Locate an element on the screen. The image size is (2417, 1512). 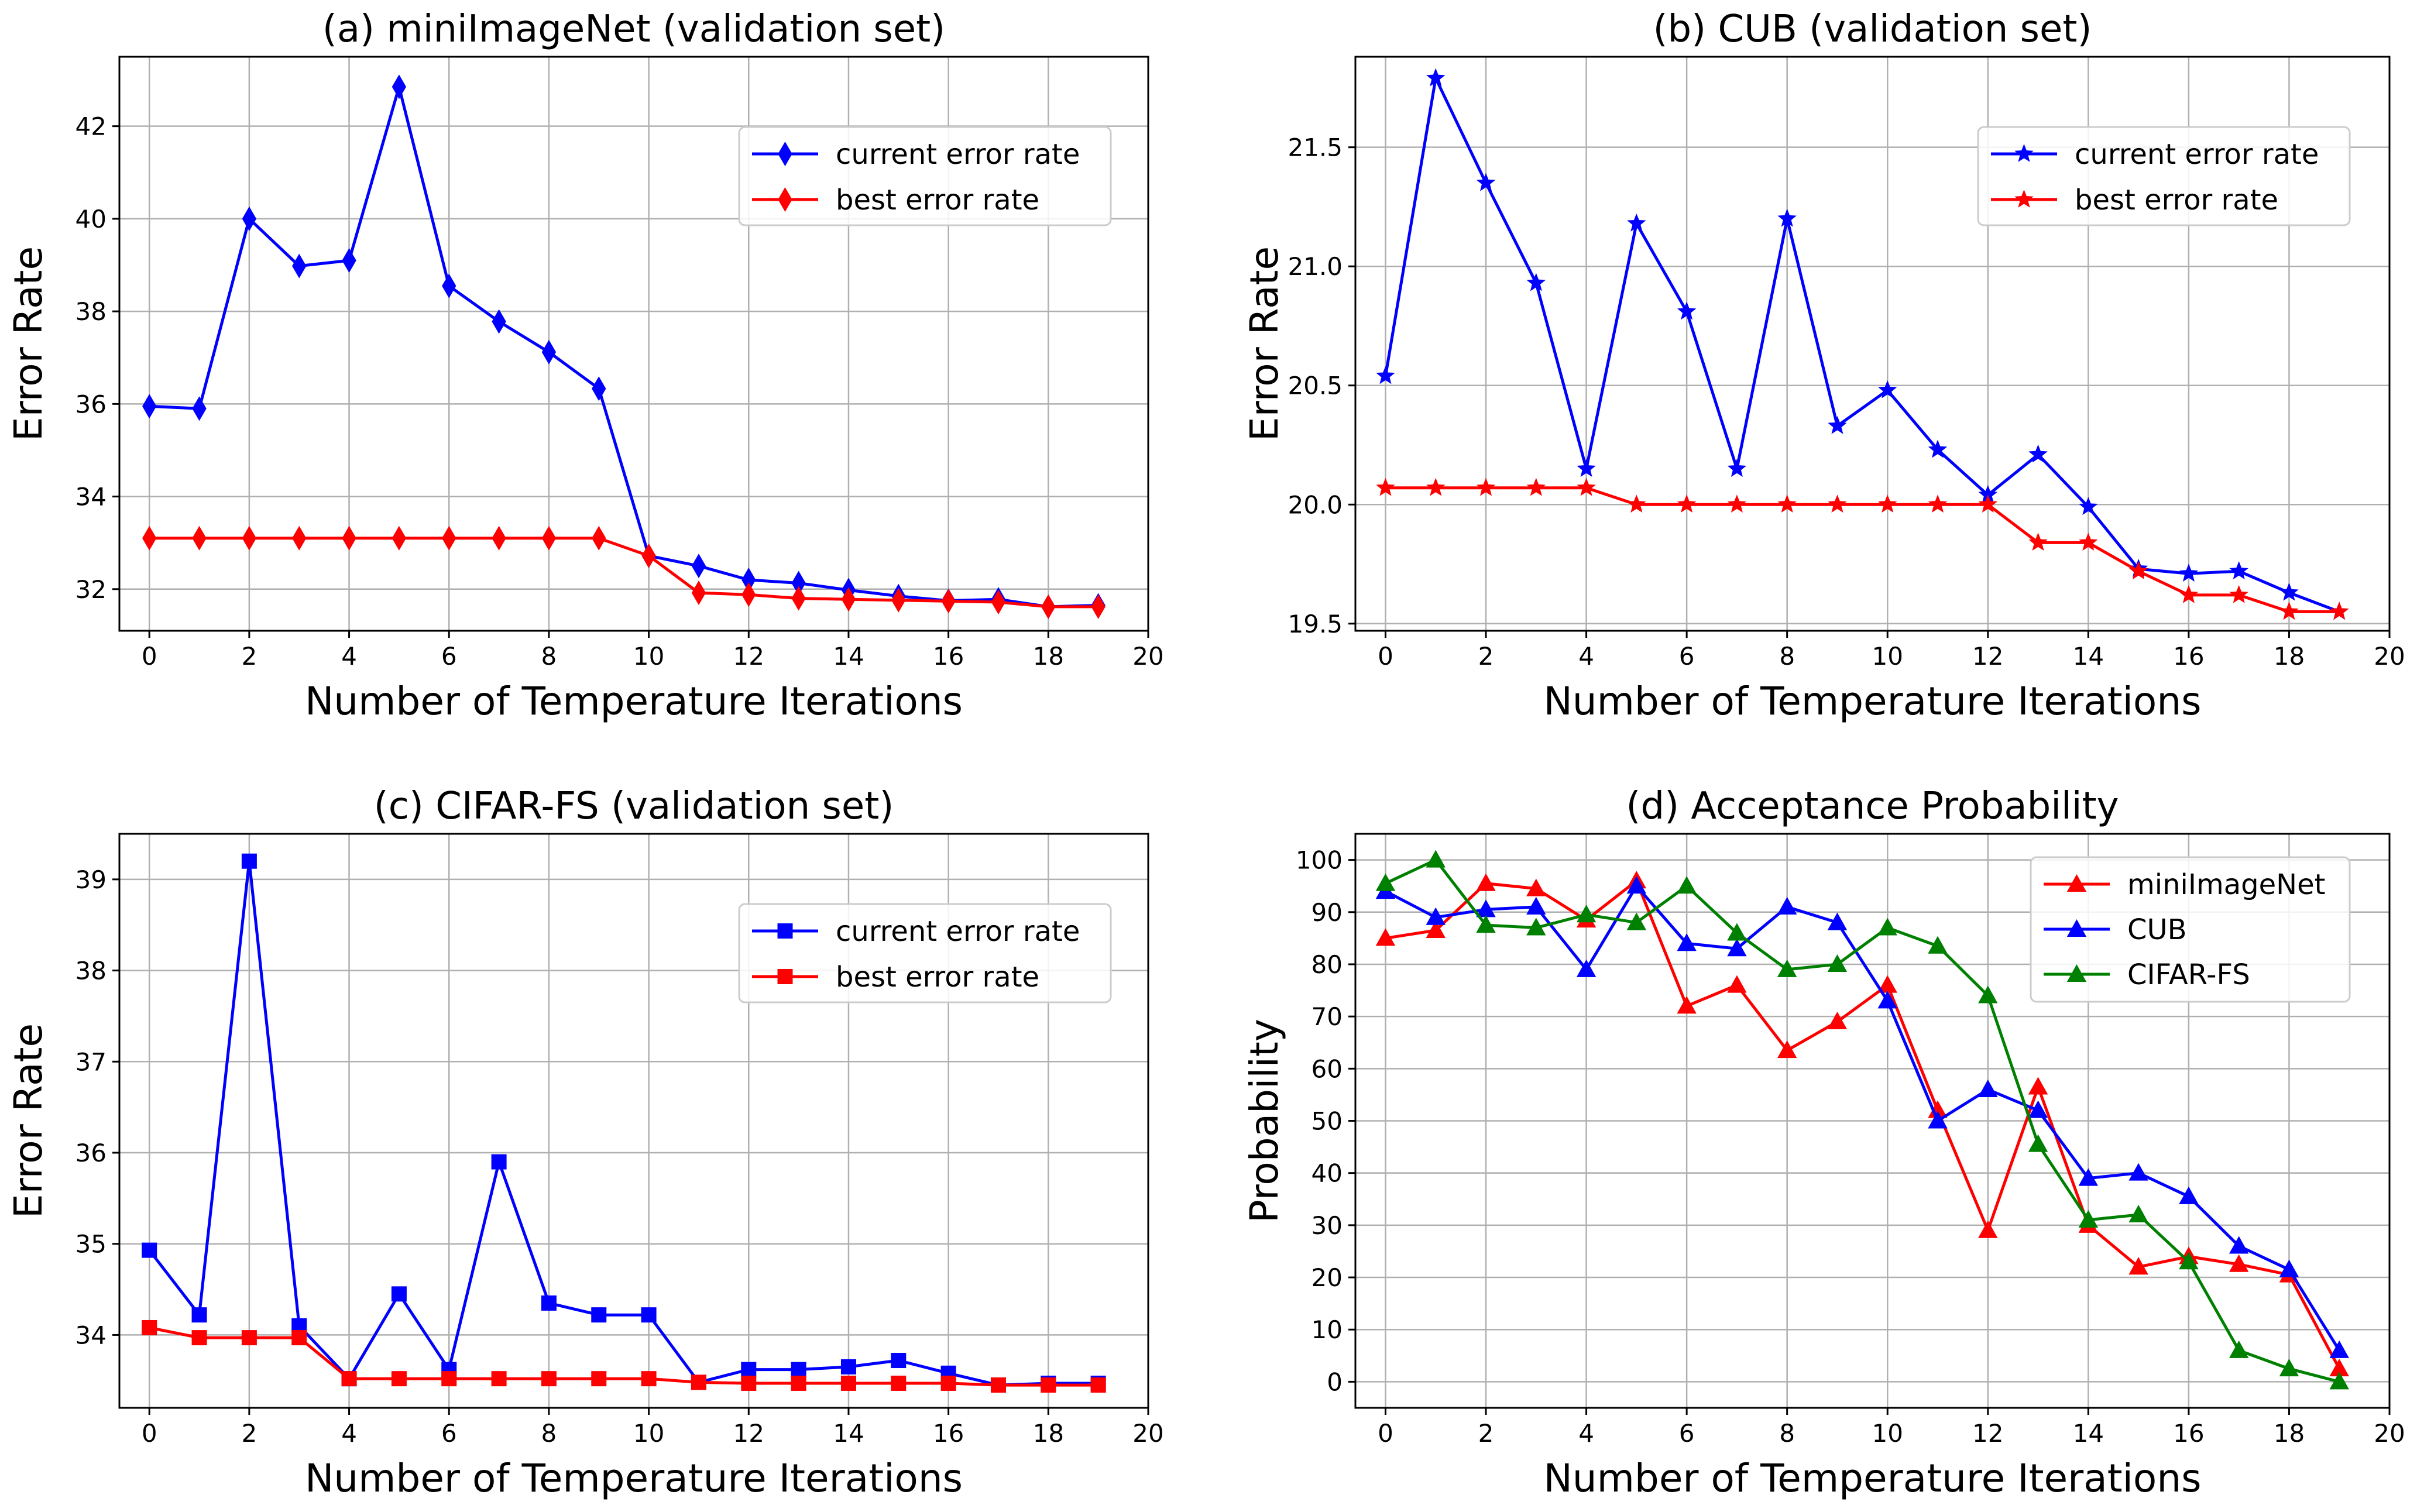
chart-title: (d) Acceptance Probability is located at coordinates (1872, 806).